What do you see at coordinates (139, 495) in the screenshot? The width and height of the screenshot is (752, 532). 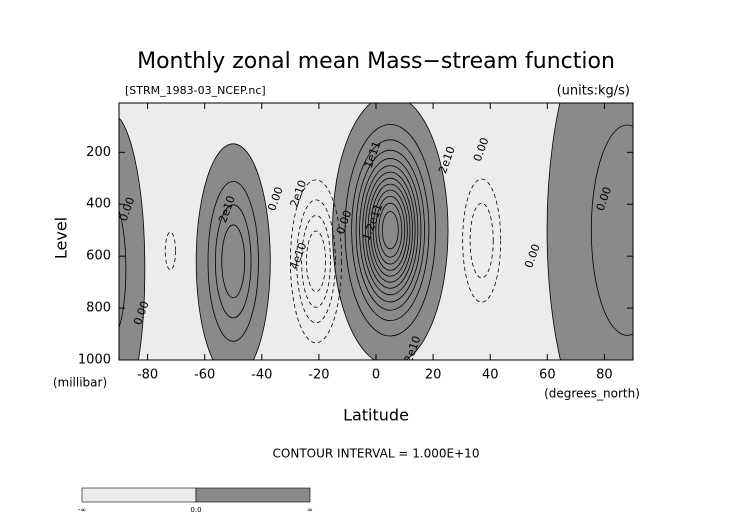 I see `colorbar-negative` at bounding box center [139, 495].